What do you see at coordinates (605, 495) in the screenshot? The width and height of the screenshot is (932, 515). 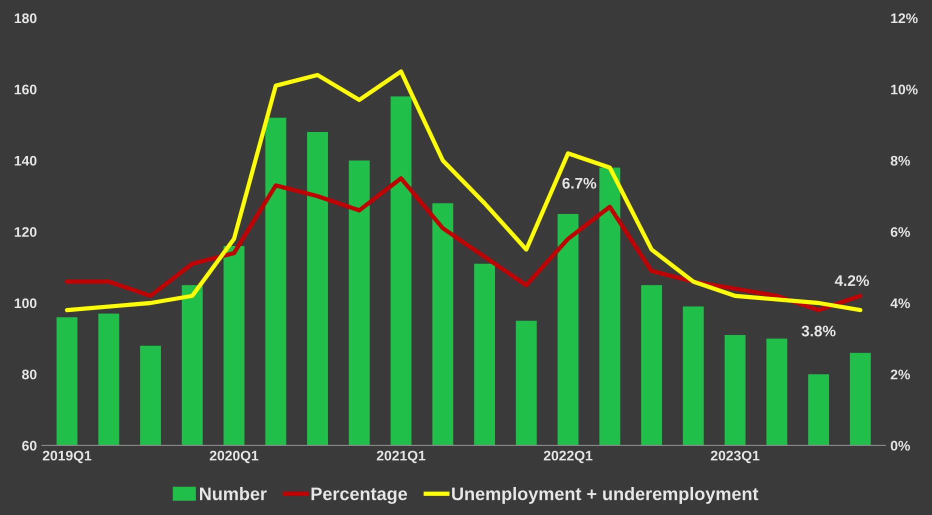 I see `legend-label: Unemployment + underemployment` at bounding box center [605, 495].